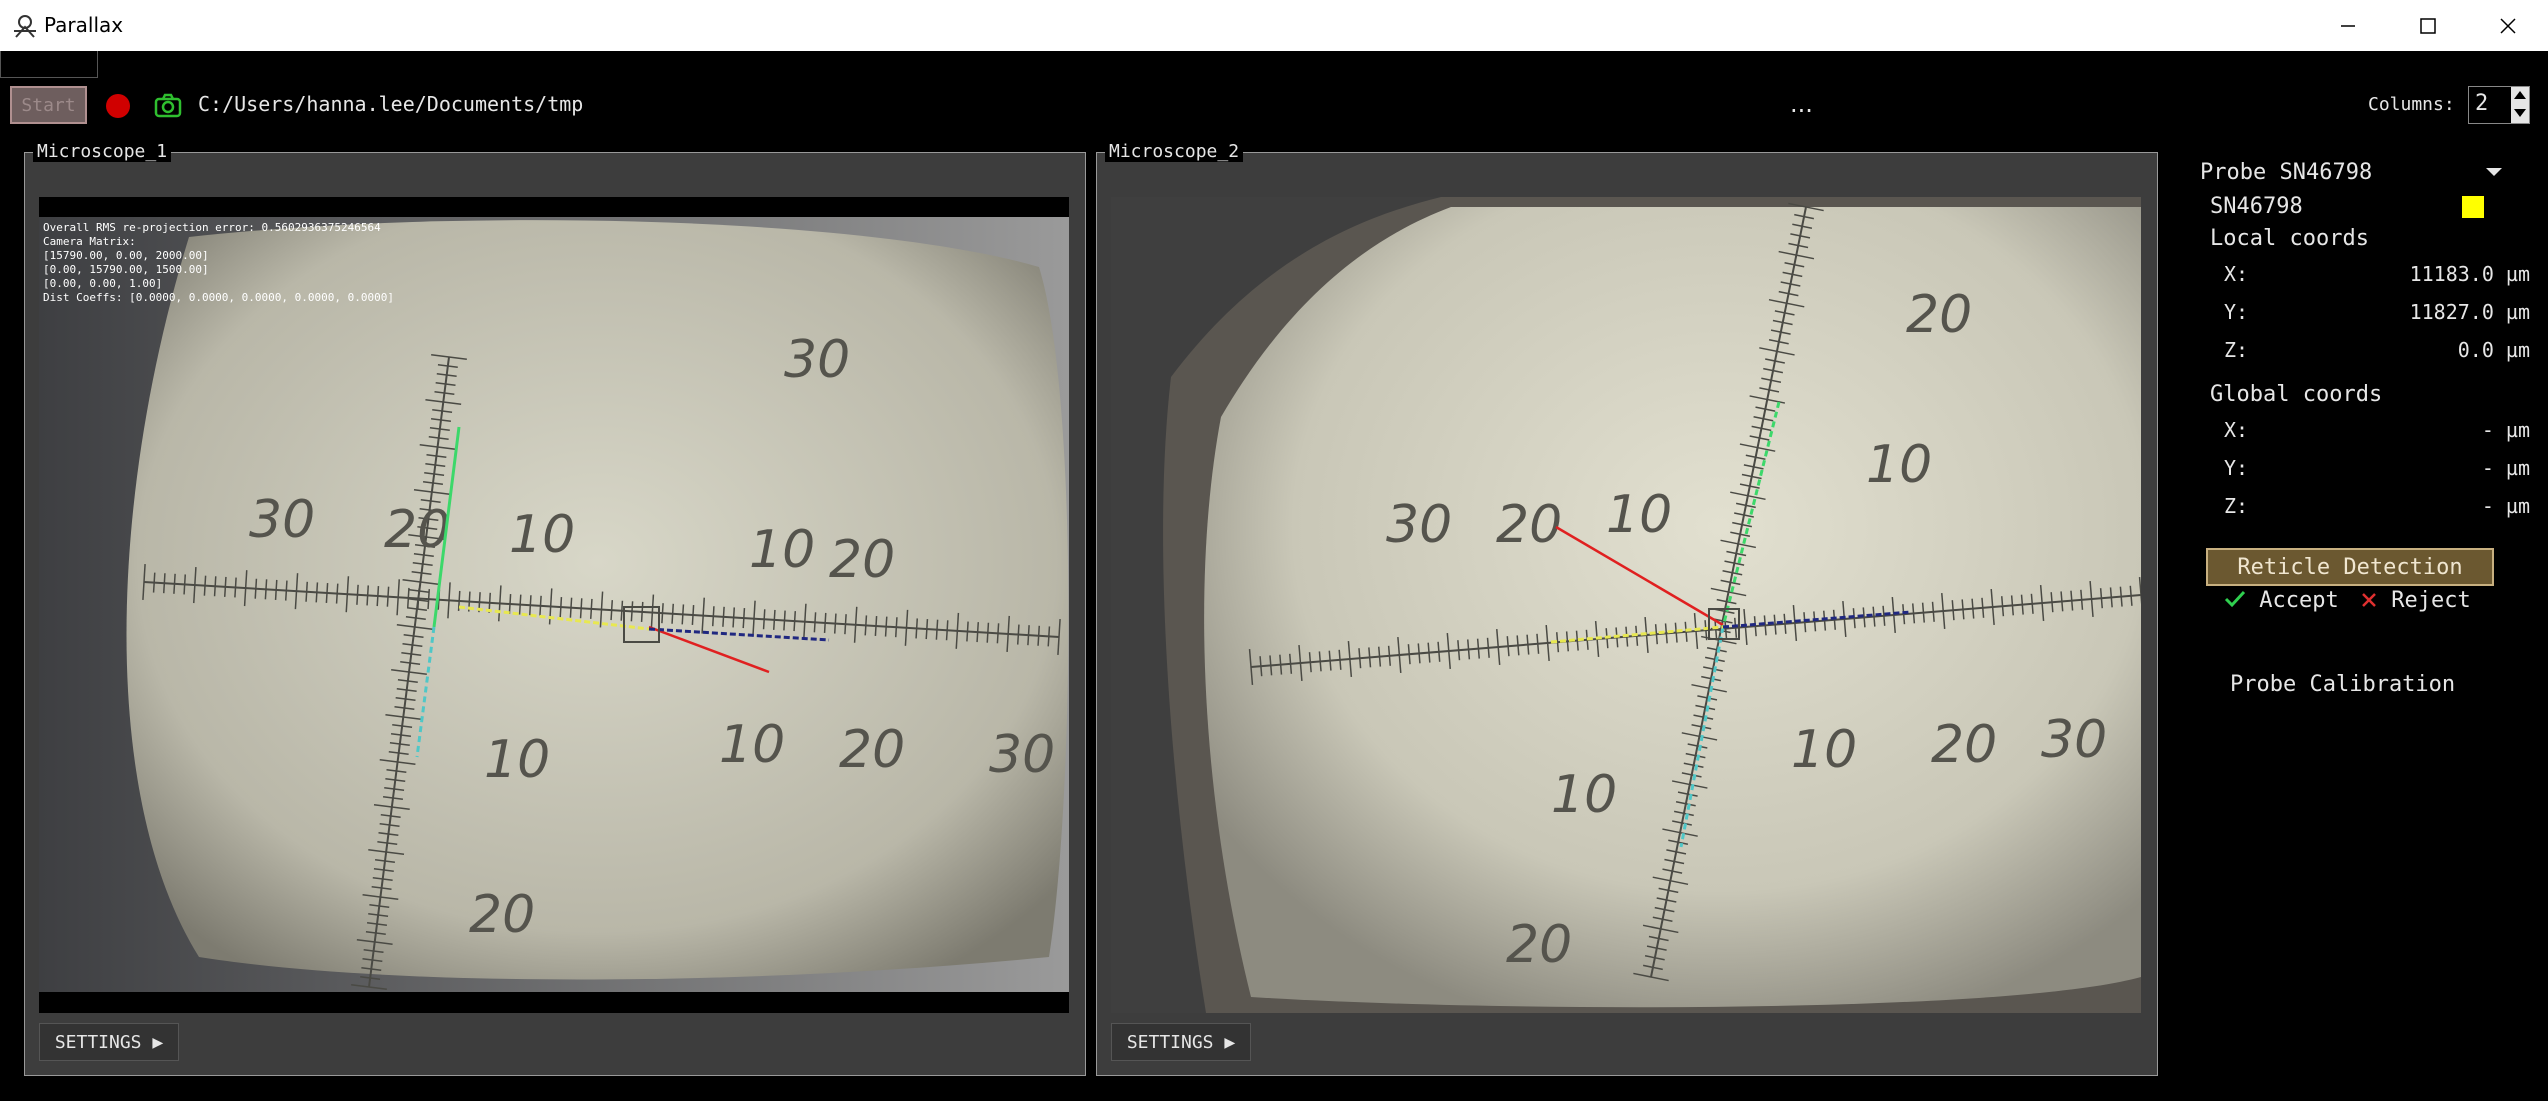 The height and width of the screenshot is (1101, 2548). I want to click on microscope-2-settings-button: SETTINGS ▶, so click(1181, 1042).